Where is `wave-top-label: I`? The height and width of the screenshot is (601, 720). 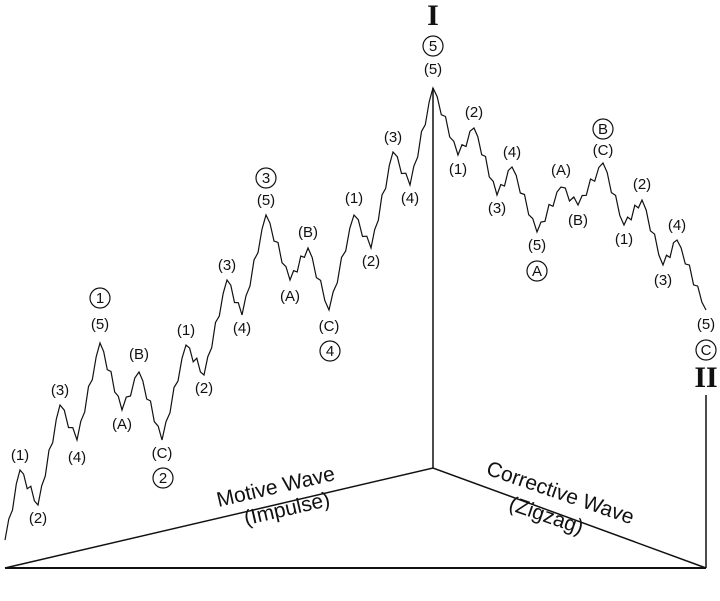
wave-top-label: I is located at coordinates (433, 16).